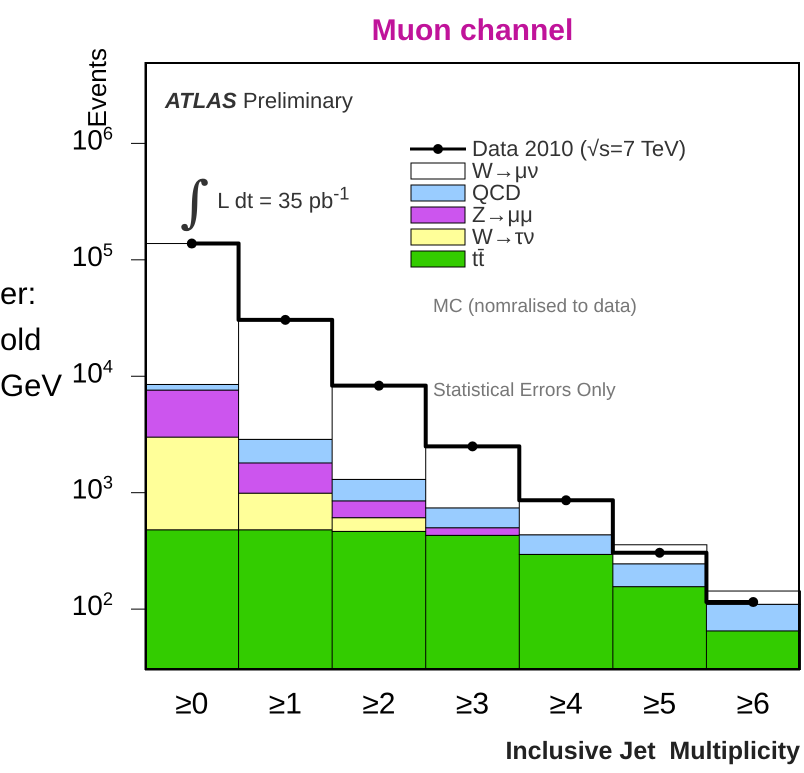  I want to click on x-tick-label: ≥2, so click(379, 703).